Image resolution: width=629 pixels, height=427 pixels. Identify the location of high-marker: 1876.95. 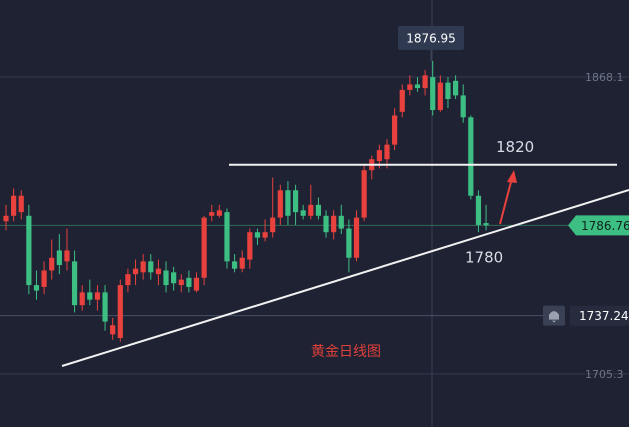
(431, 38).